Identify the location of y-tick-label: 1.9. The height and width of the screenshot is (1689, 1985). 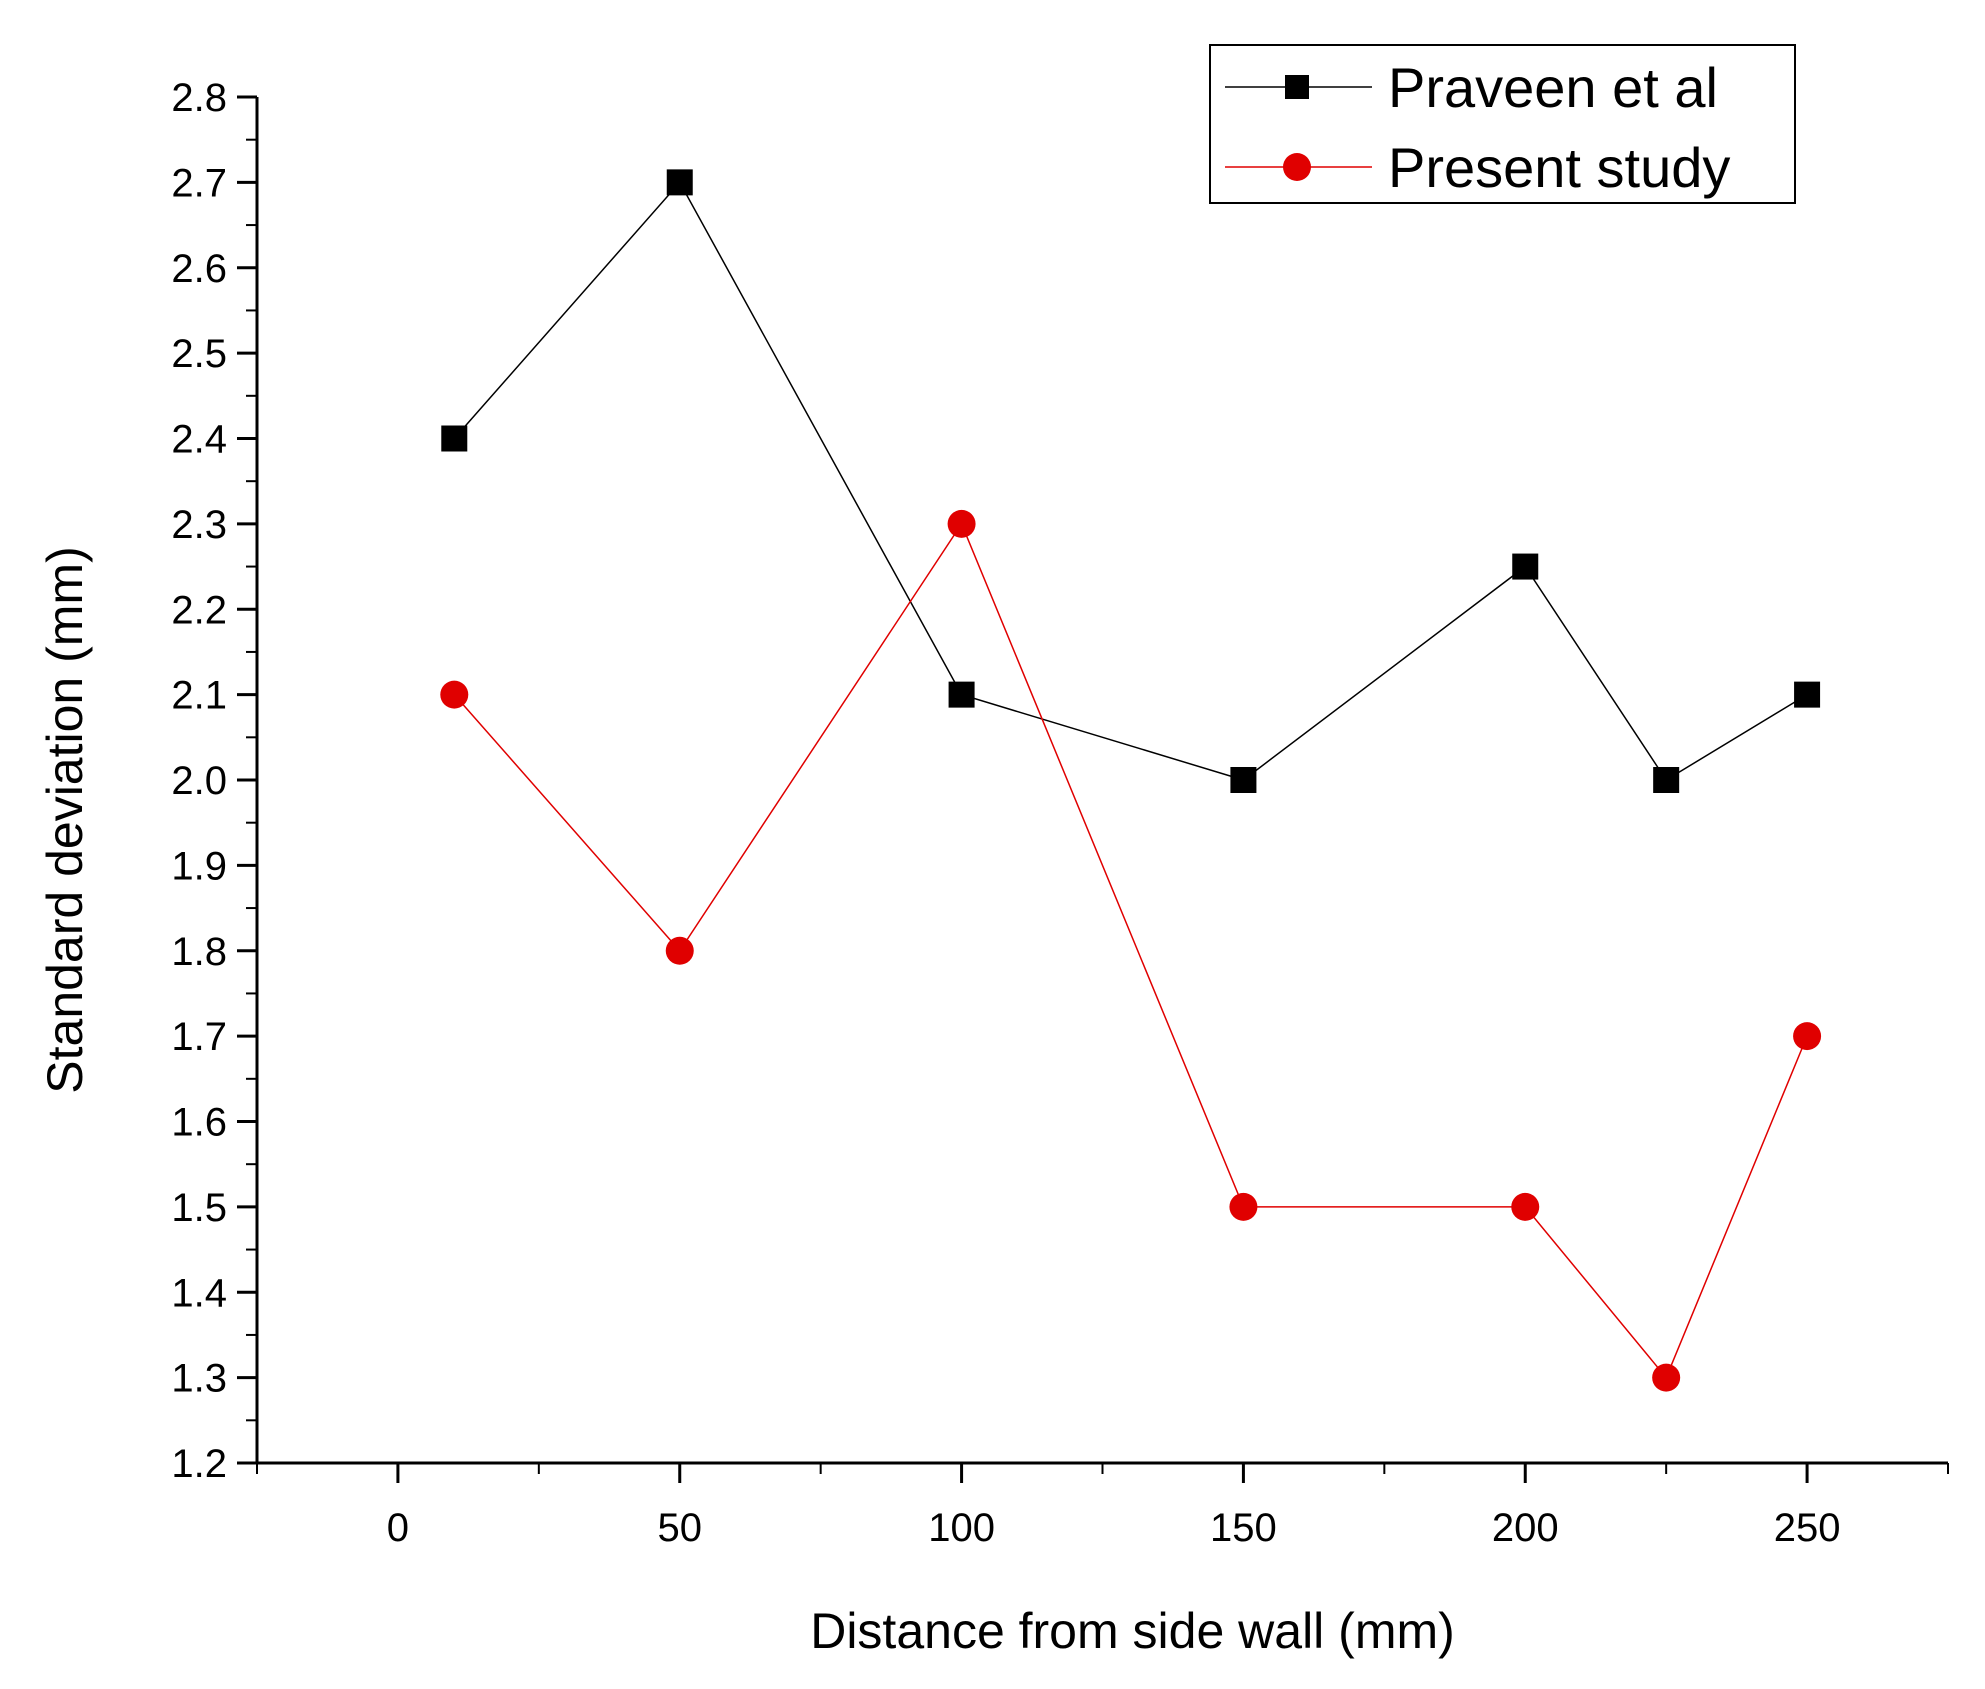
(199, 866).